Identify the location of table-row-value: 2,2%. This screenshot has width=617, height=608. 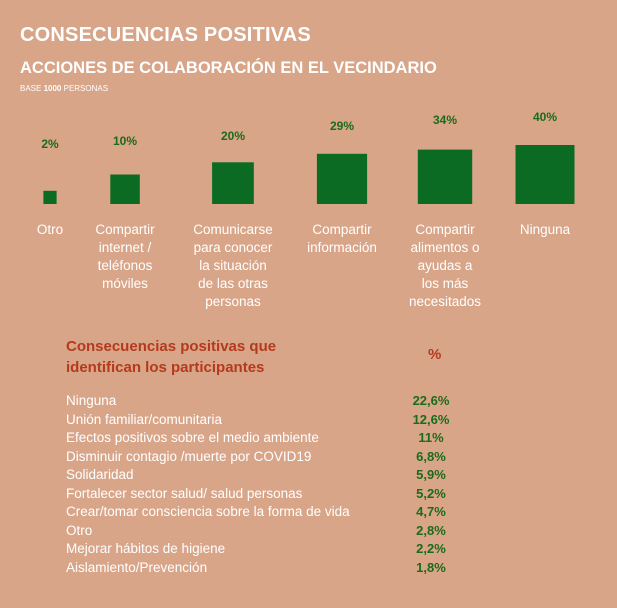
(431, 548).